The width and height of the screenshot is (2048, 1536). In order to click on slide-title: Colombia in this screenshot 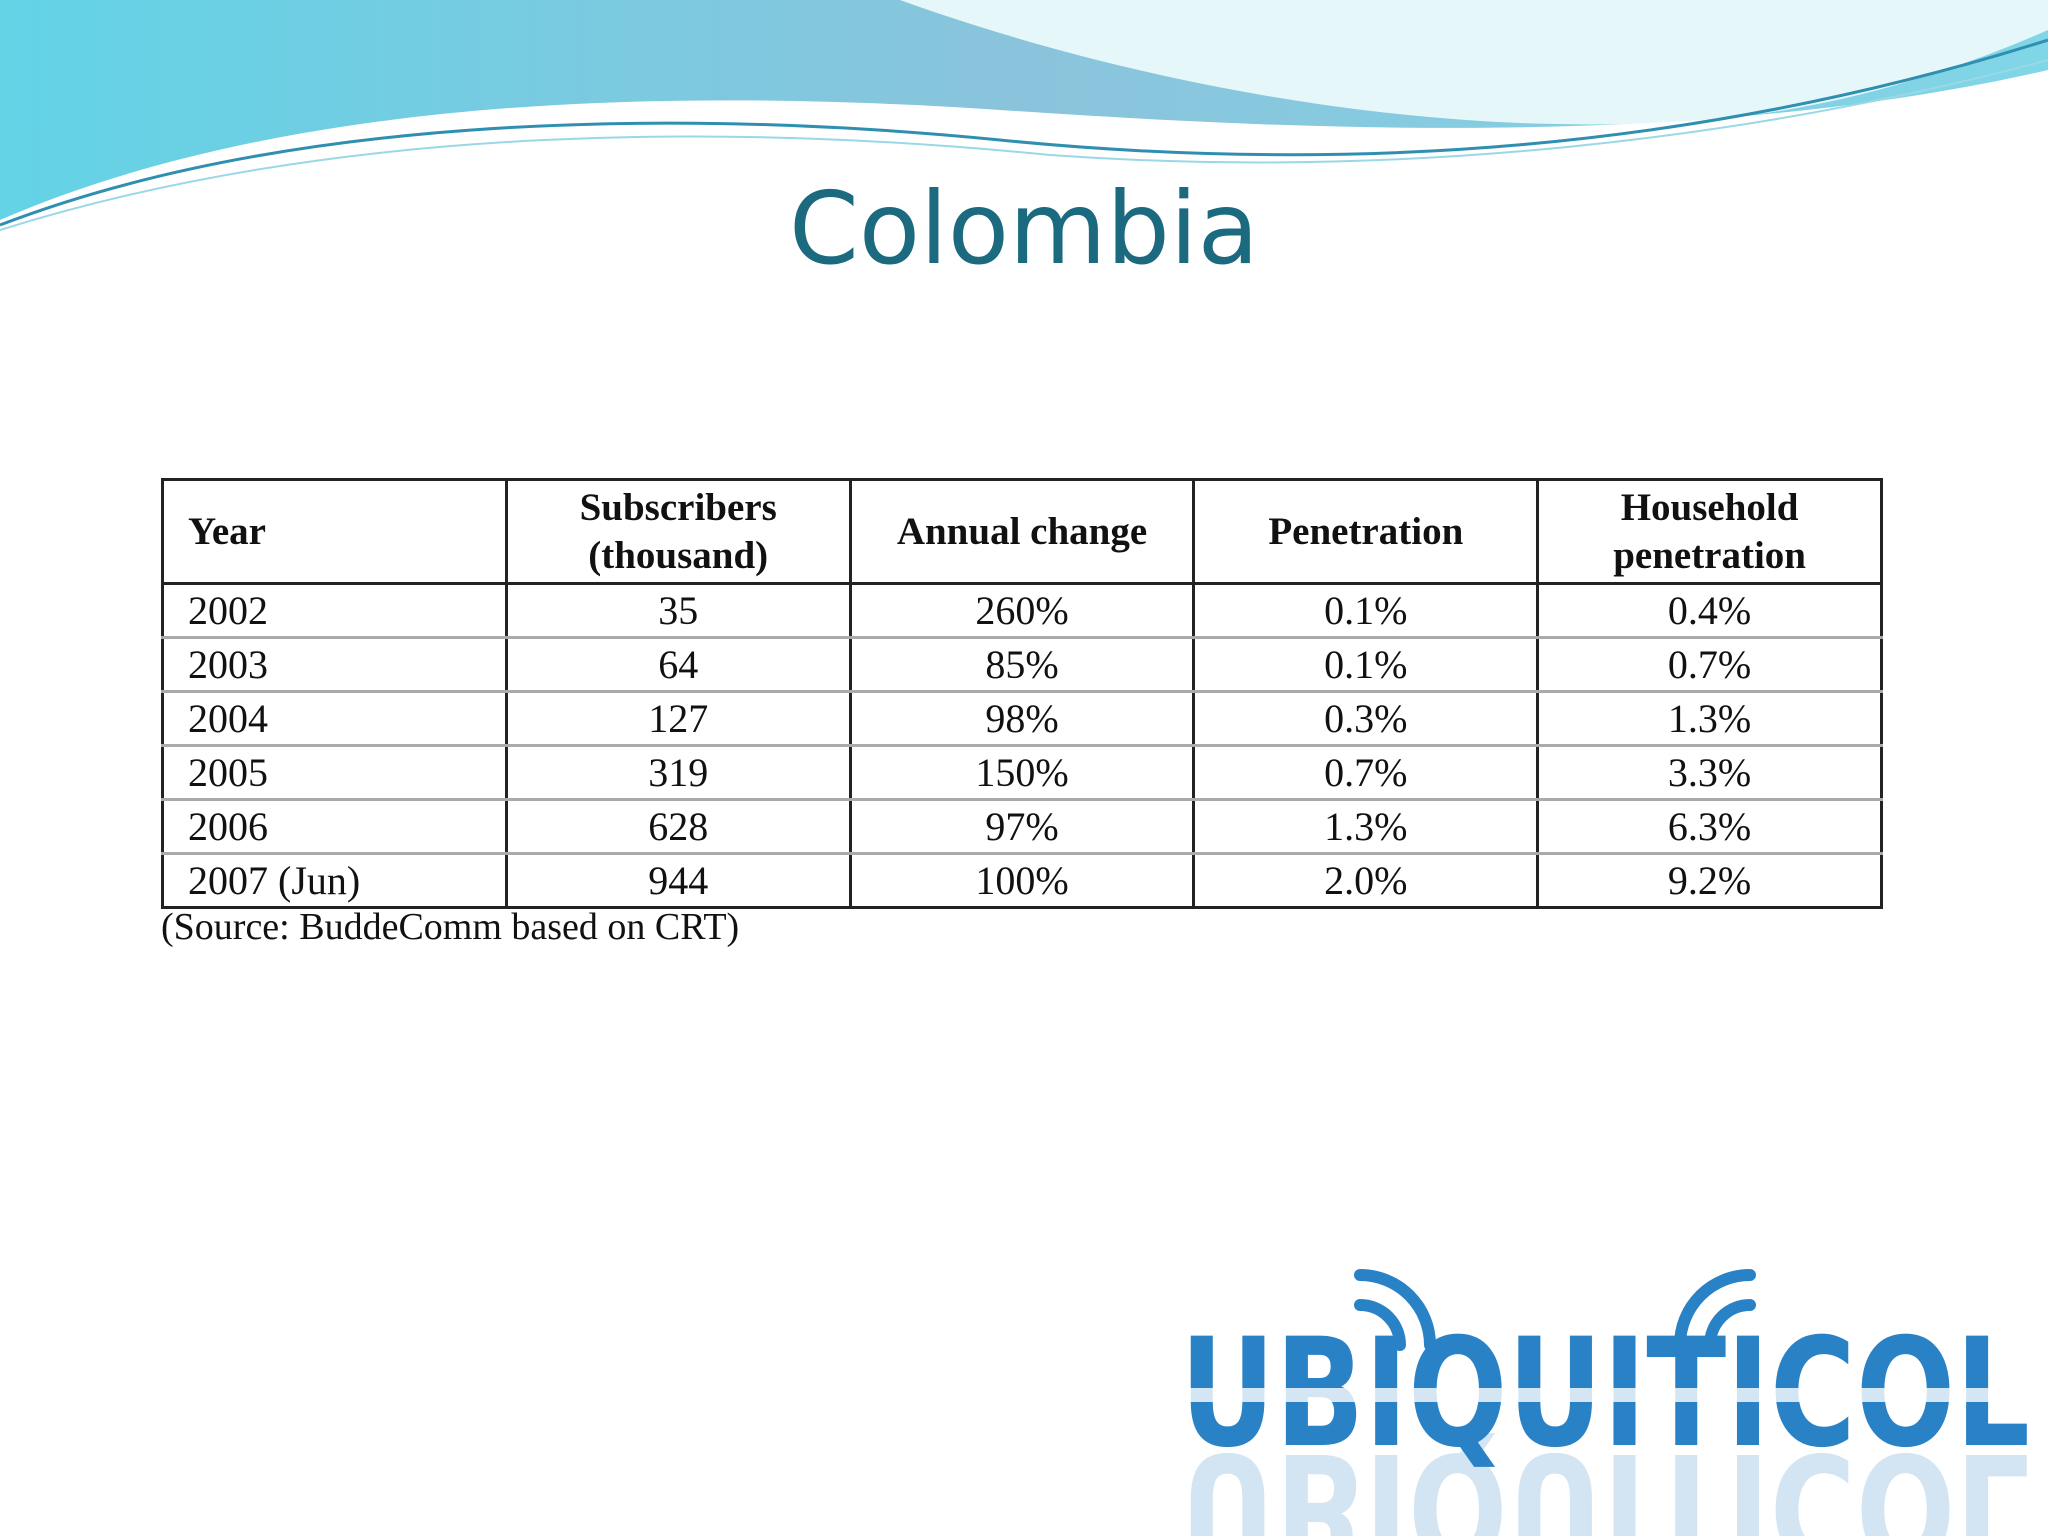, I will do `click(1024, 228)`.